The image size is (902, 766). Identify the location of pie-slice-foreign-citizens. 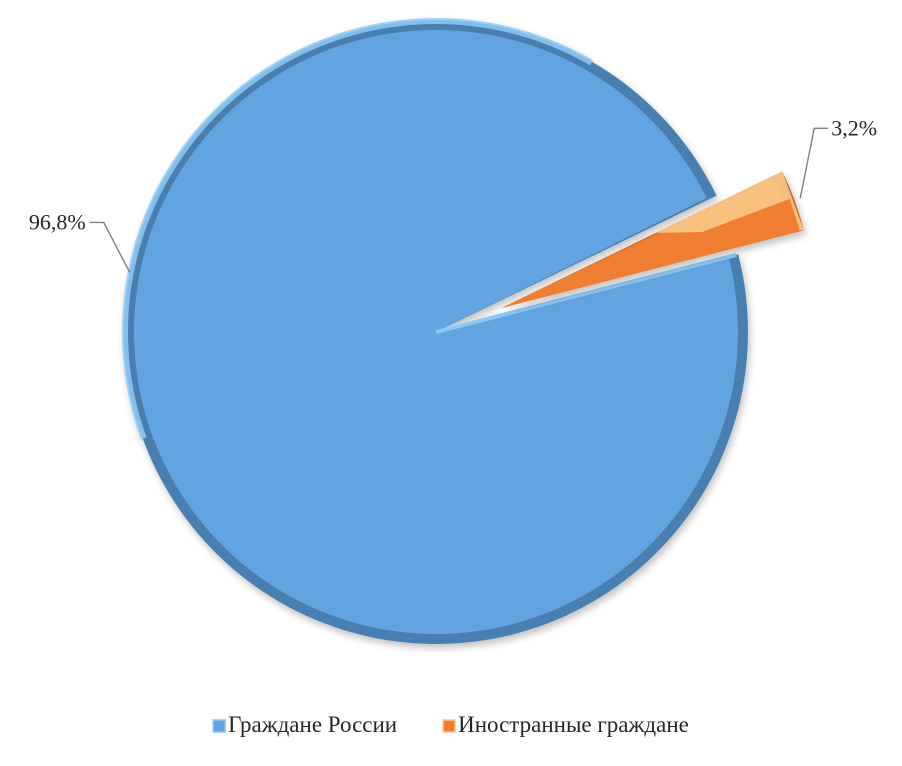
(652, 239).